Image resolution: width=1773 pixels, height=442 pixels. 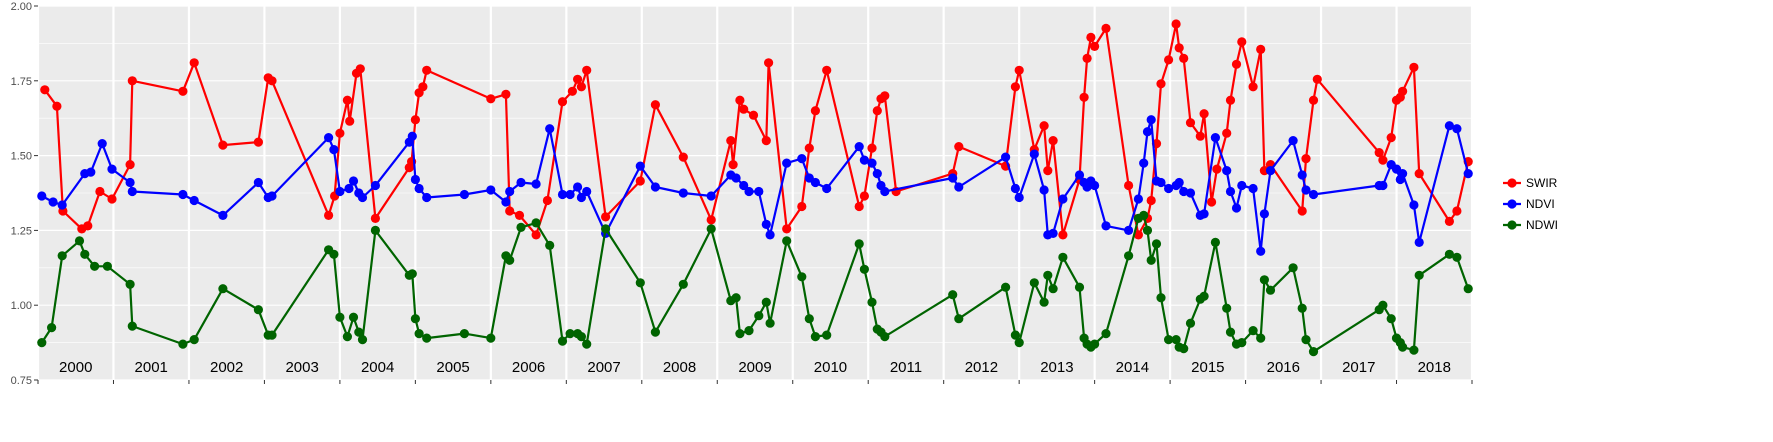 What do you see at coordinates (21, 157) in the screenshot?
I see `y-tick-label: 1.50` at bounding box center [21, 157].